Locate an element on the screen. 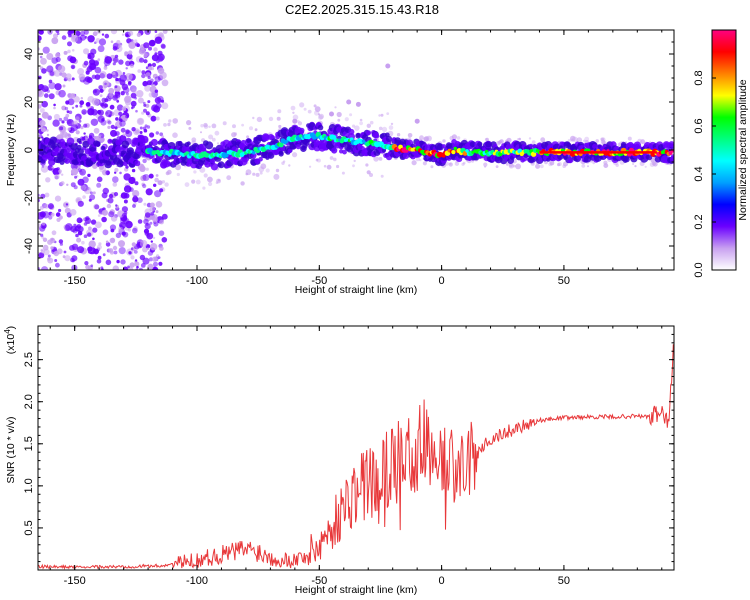 The image size is (750, 600). y-tick-label: 0 is located at coordinates (29, 150).